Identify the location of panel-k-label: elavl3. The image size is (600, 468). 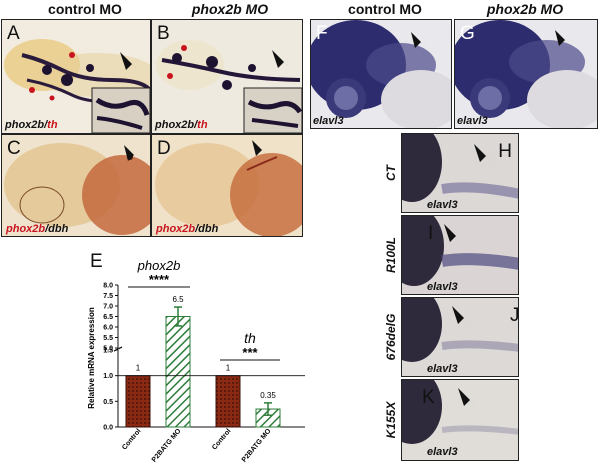
(442, 452).